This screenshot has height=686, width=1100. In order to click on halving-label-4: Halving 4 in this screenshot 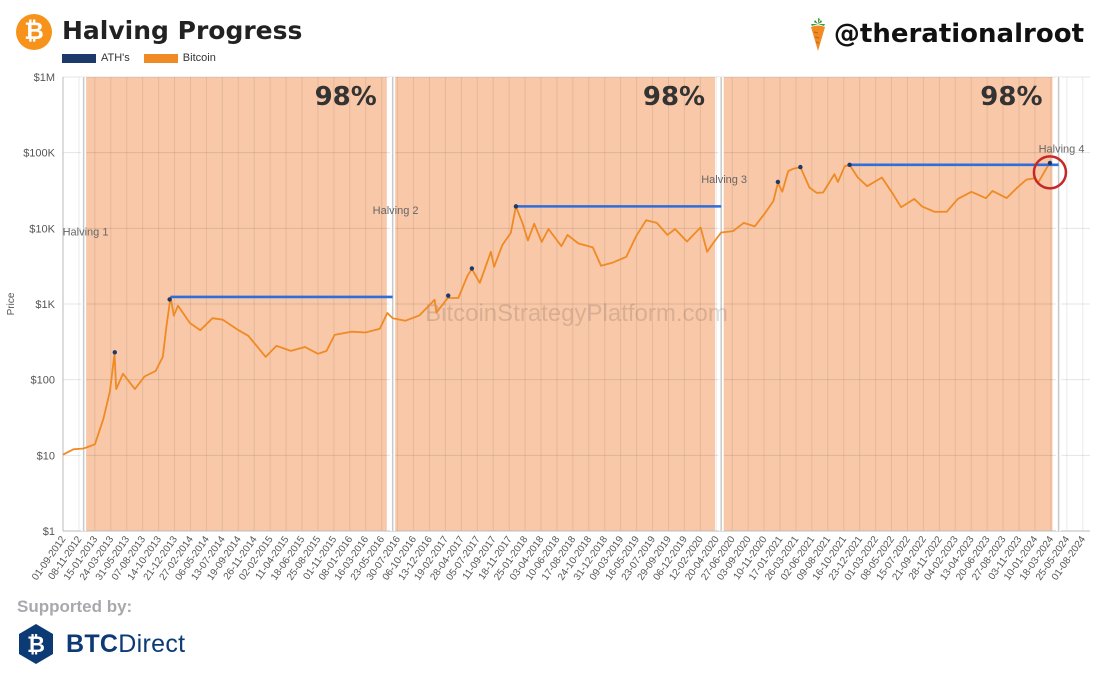, I will do `click(1062, 150)`.